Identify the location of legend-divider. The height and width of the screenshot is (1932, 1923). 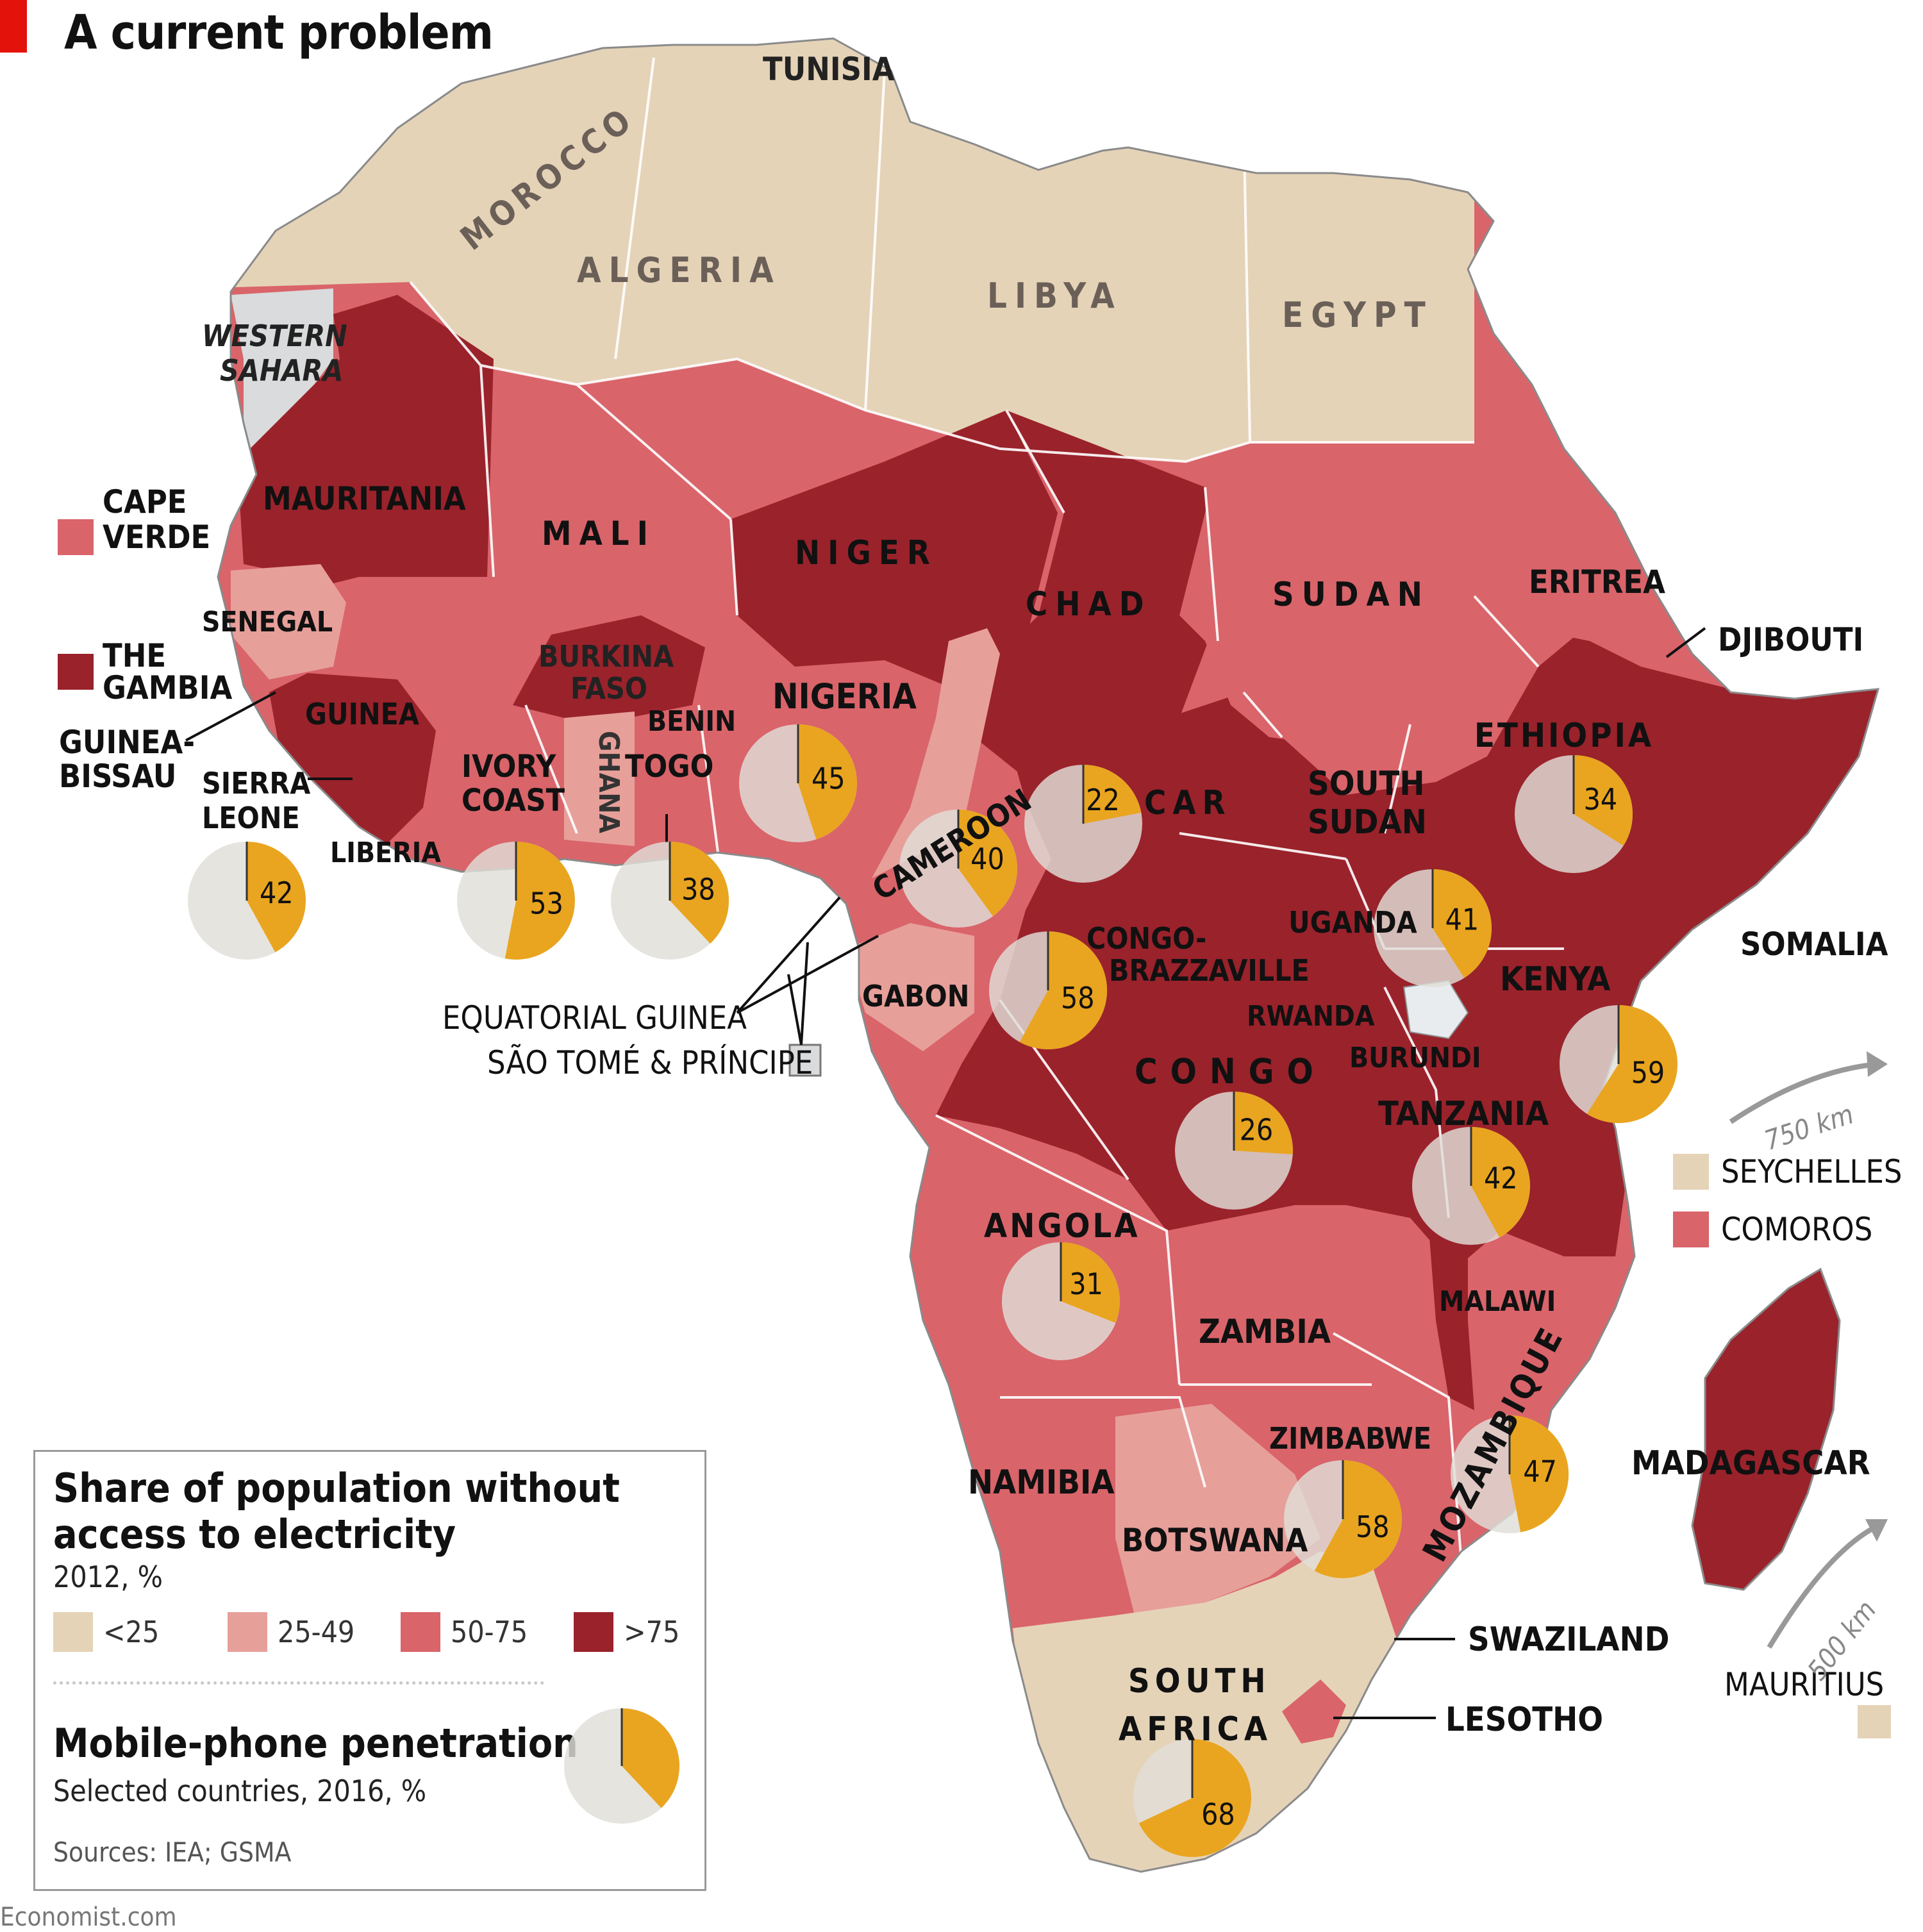
(298, 1683).